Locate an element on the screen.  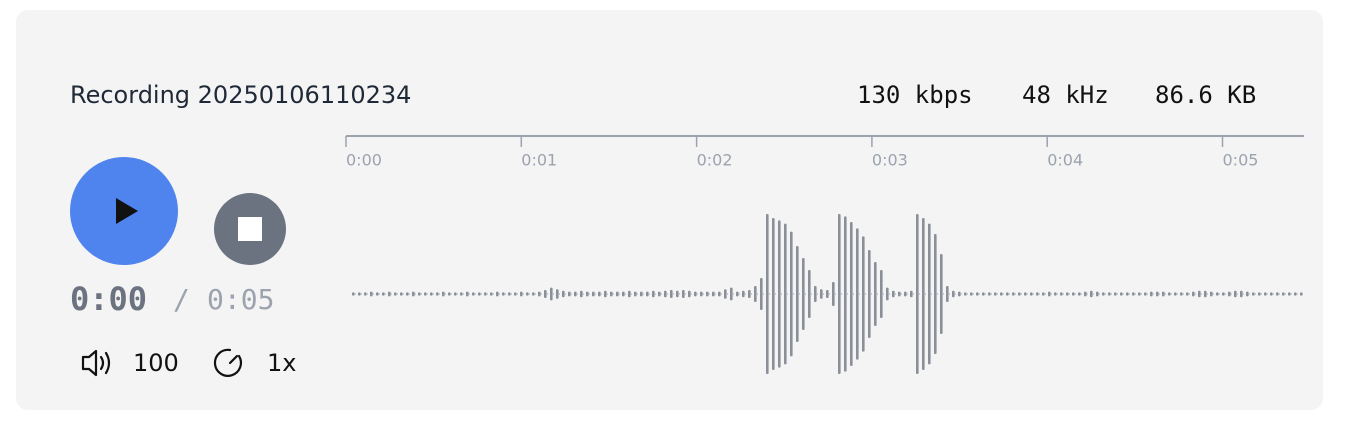
speed-icon is located at coordinates (227, 362).